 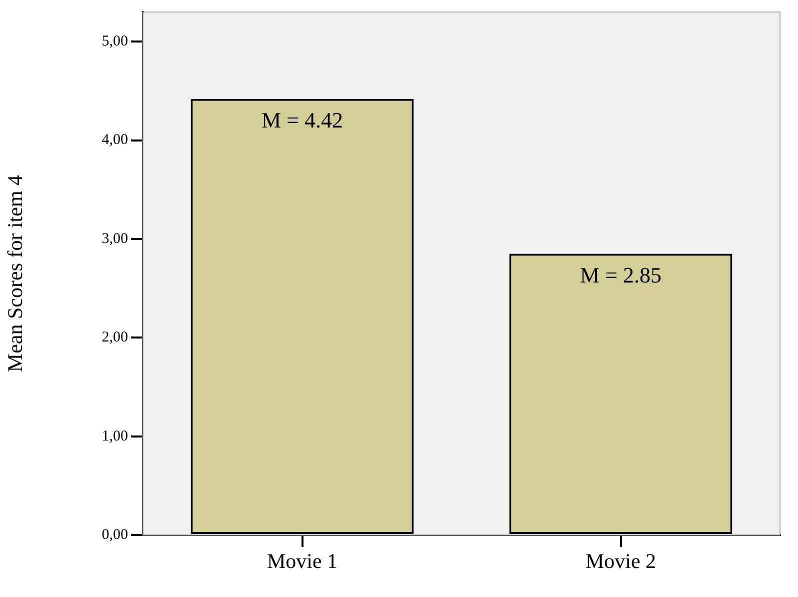 I want to click on y-tick-label: 2,00, so click(x=115, y=338).